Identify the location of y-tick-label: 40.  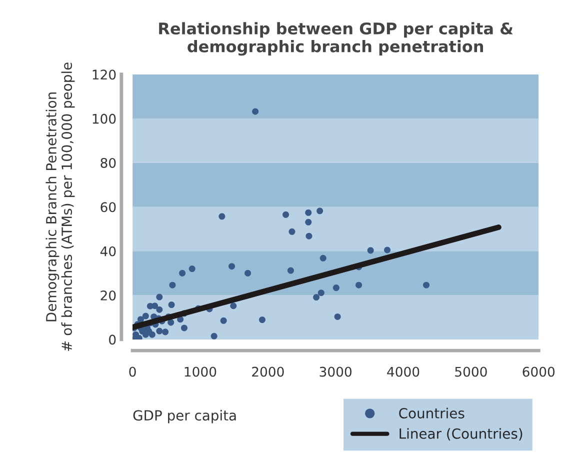
(108, 251).